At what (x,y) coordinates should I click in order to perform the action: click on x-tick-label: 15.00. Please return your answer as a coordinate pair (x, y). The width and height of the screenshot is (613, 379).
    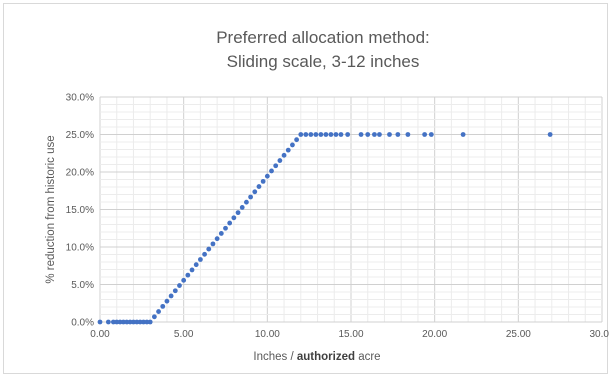
    Looking at the image, I should click on (350, 334).